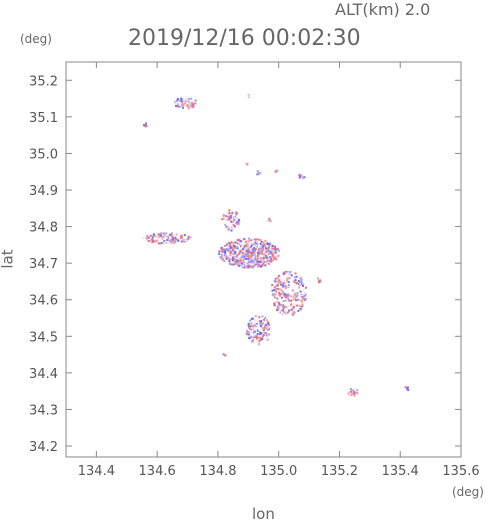 The image size is (491, 523). What do you see at coordinates (43, 337) in the screenshot?
I see `y-tick-label: 34.5` at bounding box center [43, 337].